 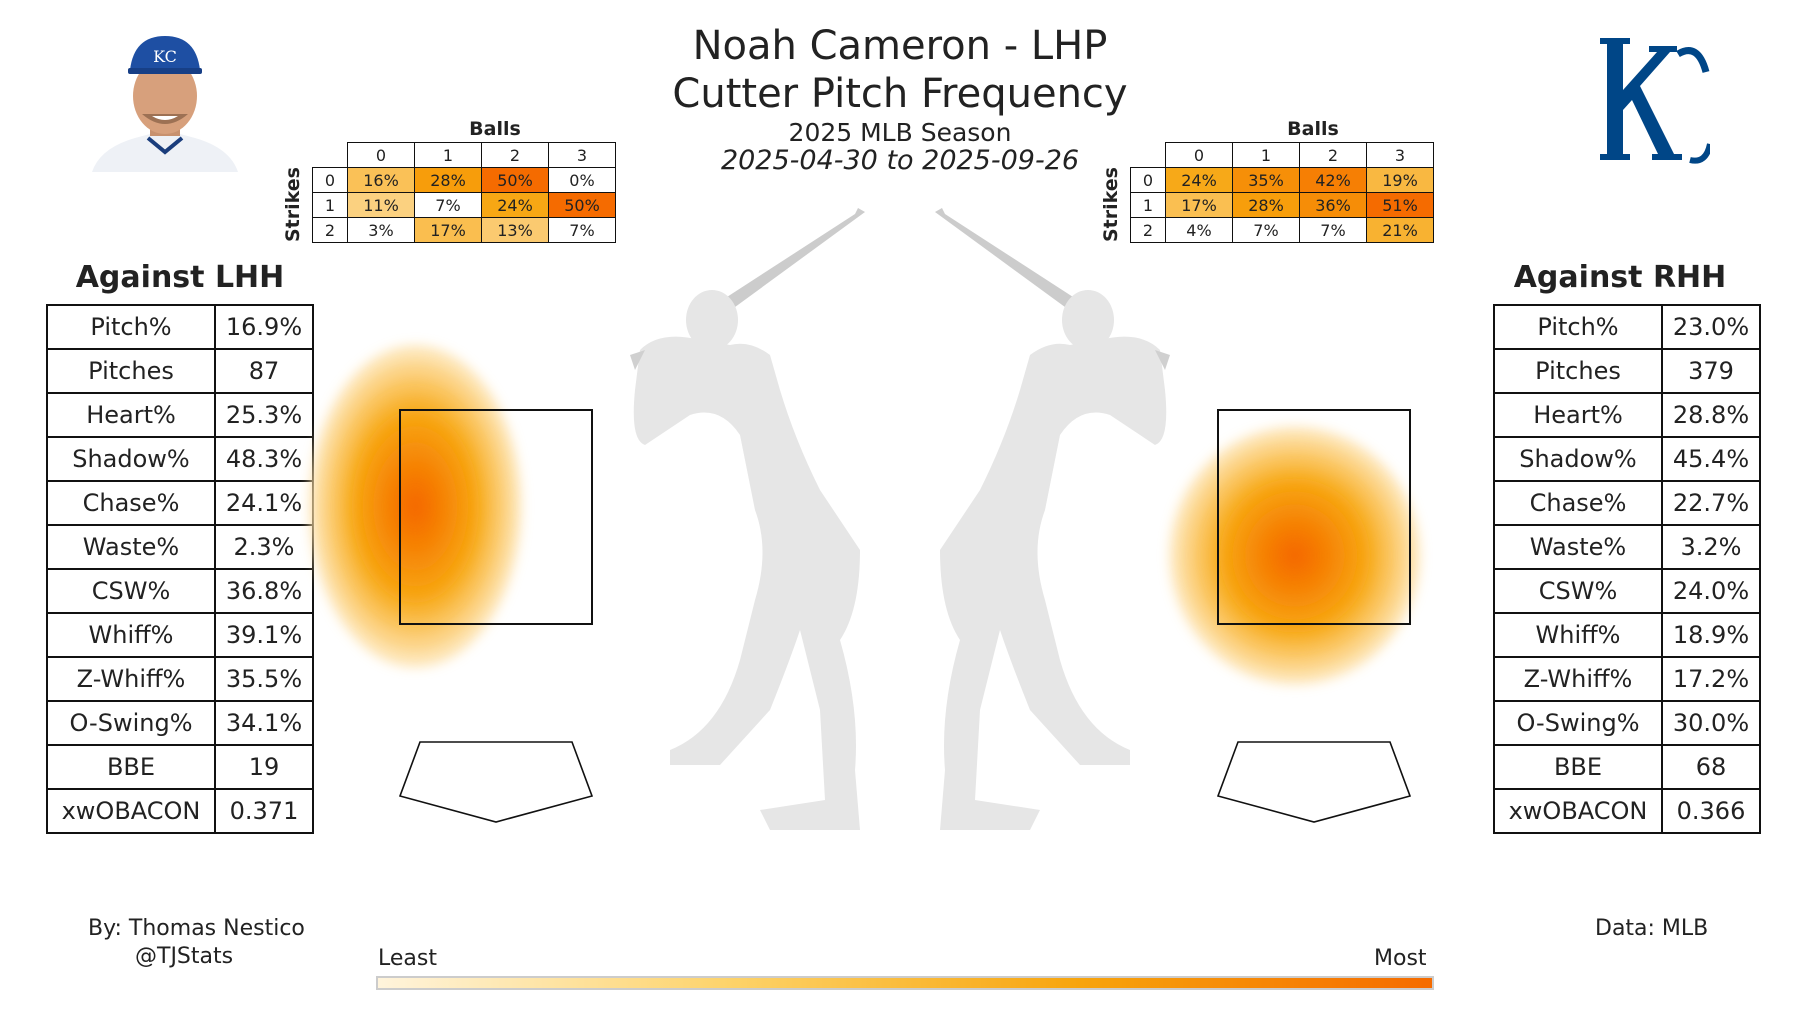 I want to click on stat-label: O-Swing%, so click(x=131, y=723).